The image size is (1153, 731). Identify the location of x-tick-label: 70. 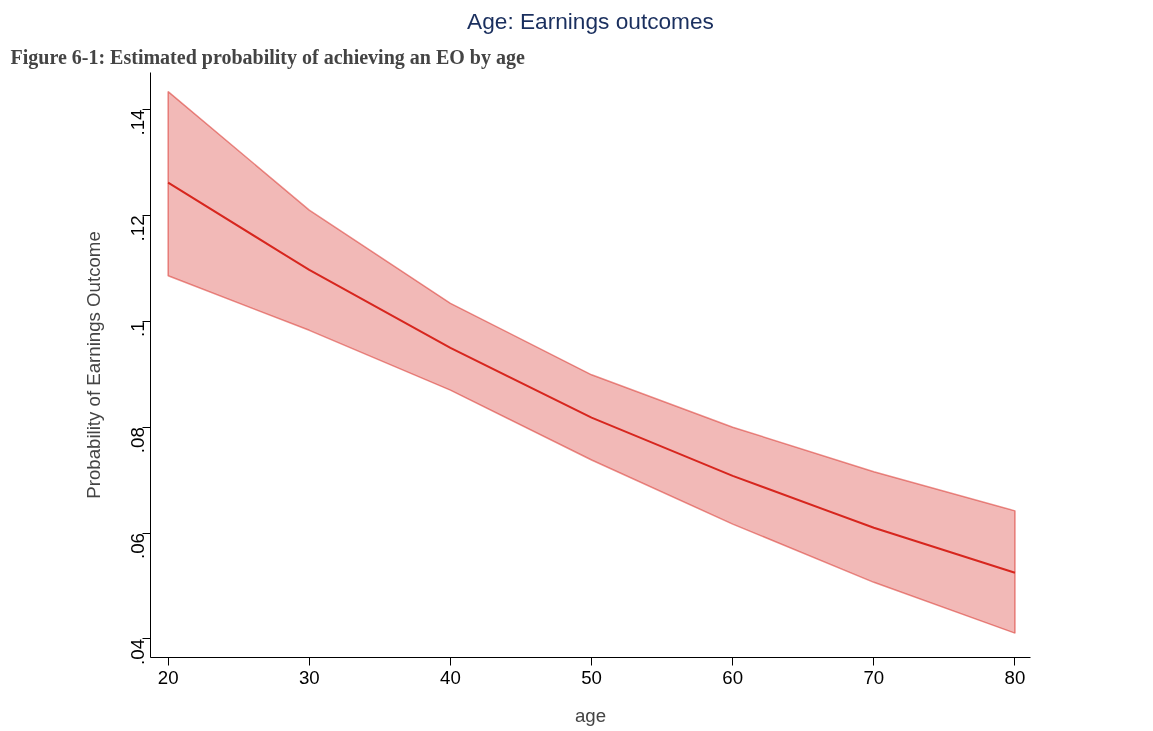
(874, 677).